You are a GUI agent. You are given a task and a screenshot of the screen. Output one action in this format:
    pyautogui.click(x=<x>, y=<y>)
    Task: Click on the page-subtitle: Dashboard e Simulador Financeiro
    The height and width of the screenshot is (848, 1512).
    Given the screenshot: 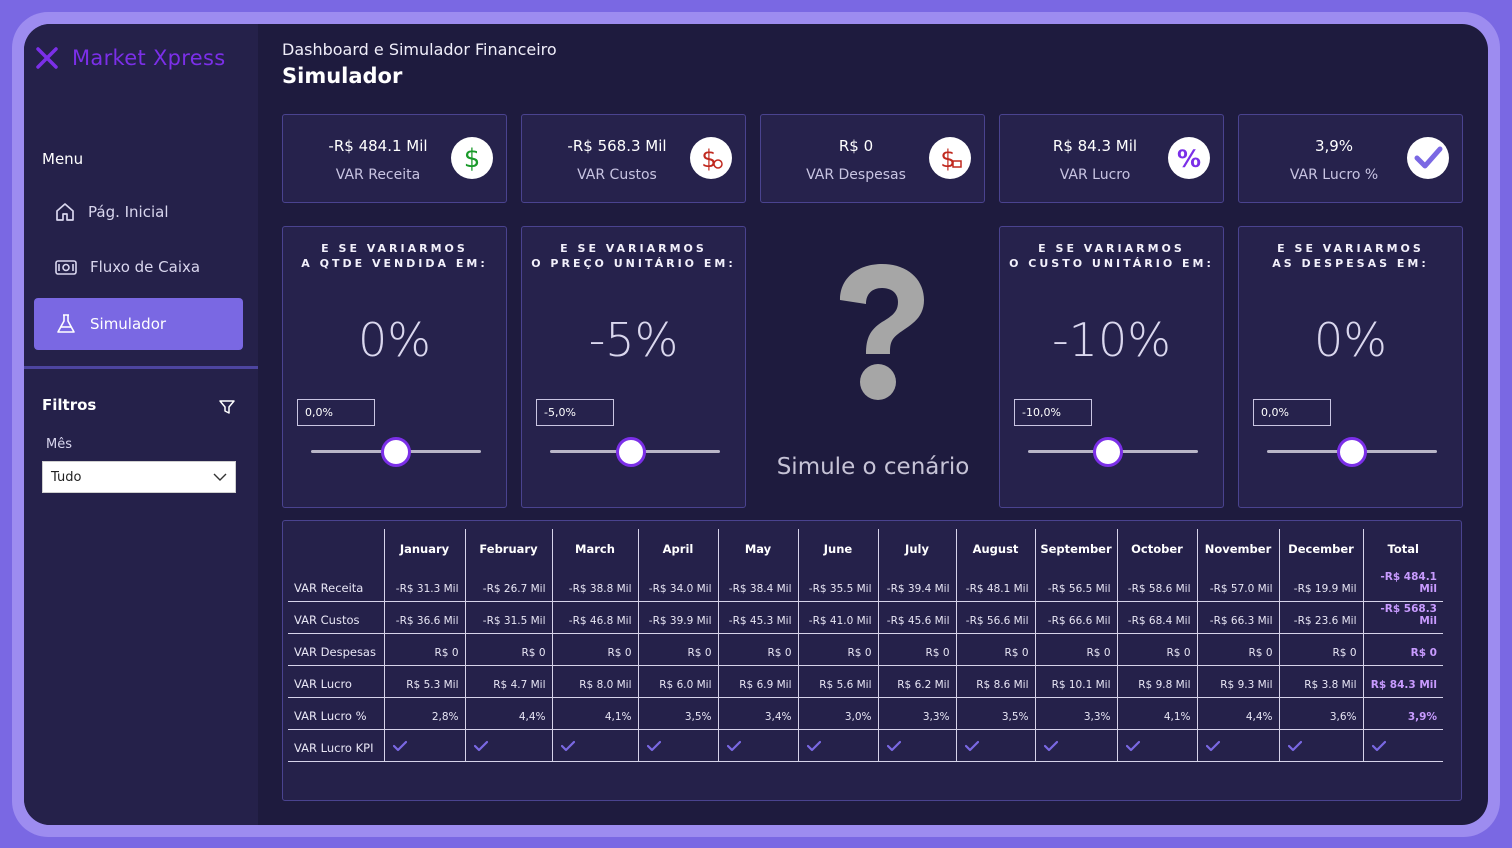 What is the action you would take?
    pyautogui.click(x=419, y=49)
    